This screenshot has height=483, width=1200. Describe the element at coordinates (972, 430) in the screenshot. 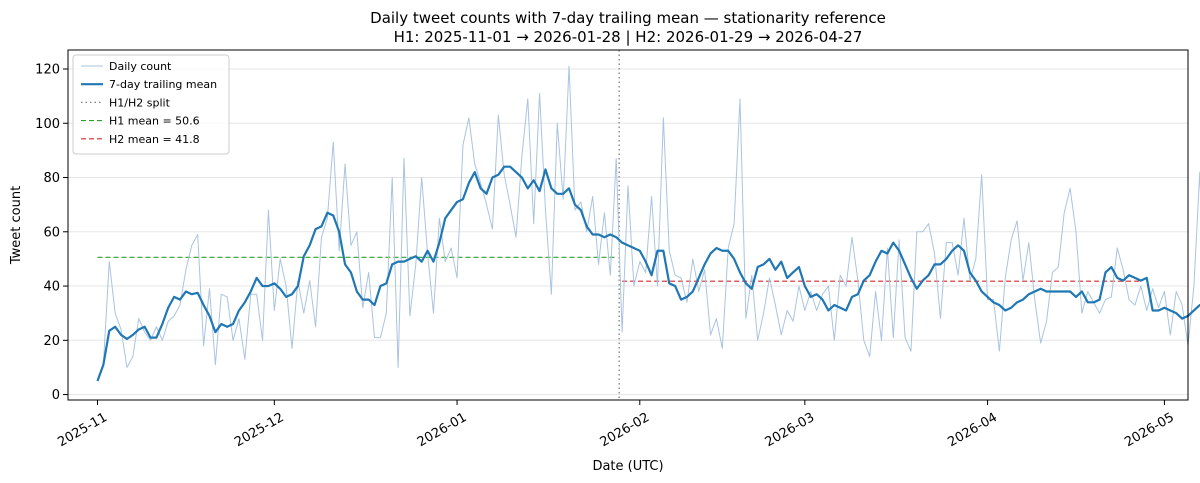

I see `x-tick-label: 2026-04` at that location.